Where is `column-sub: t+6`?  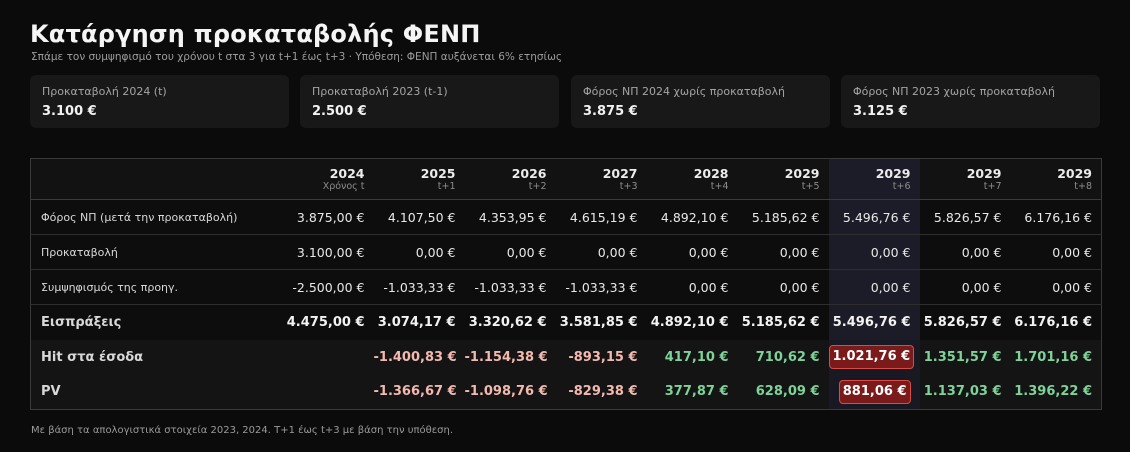
column-sub: t+6 is located at coordinates (901, 186).